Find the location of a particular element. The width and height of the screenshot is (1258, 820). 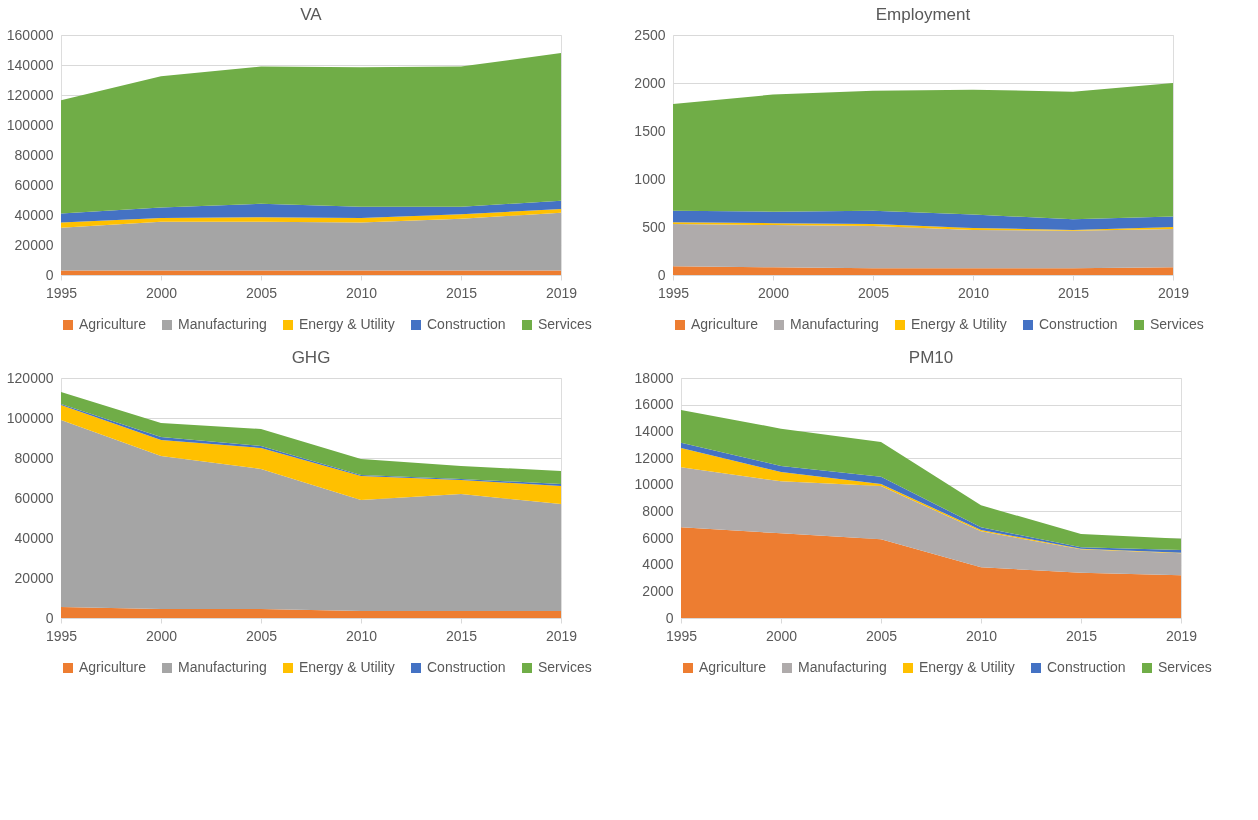

y-tick-label: 140000 is located at coordinates (30, 64).